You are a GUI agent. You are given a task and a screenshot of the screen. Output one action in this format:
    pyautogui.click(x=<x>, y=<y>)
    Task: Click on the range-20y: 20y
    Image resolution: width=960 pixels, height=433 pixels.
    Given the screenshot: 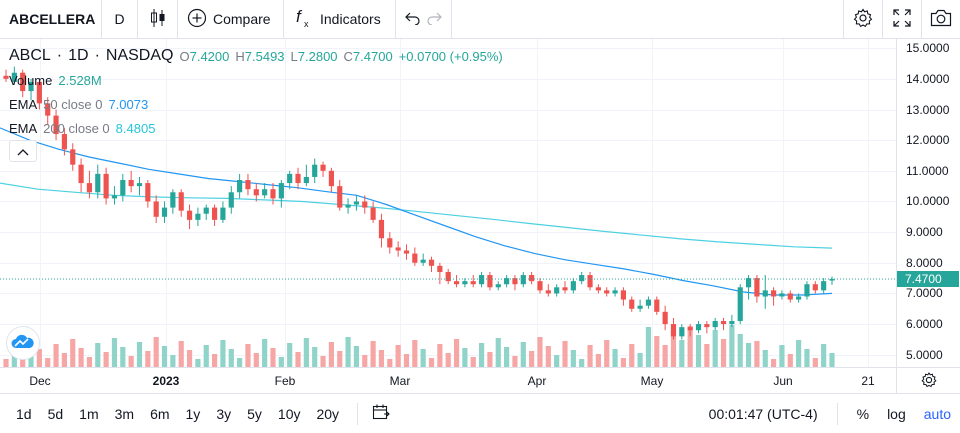 What is the action you would take?
    pyautogui.click(x=328, y=413)
    